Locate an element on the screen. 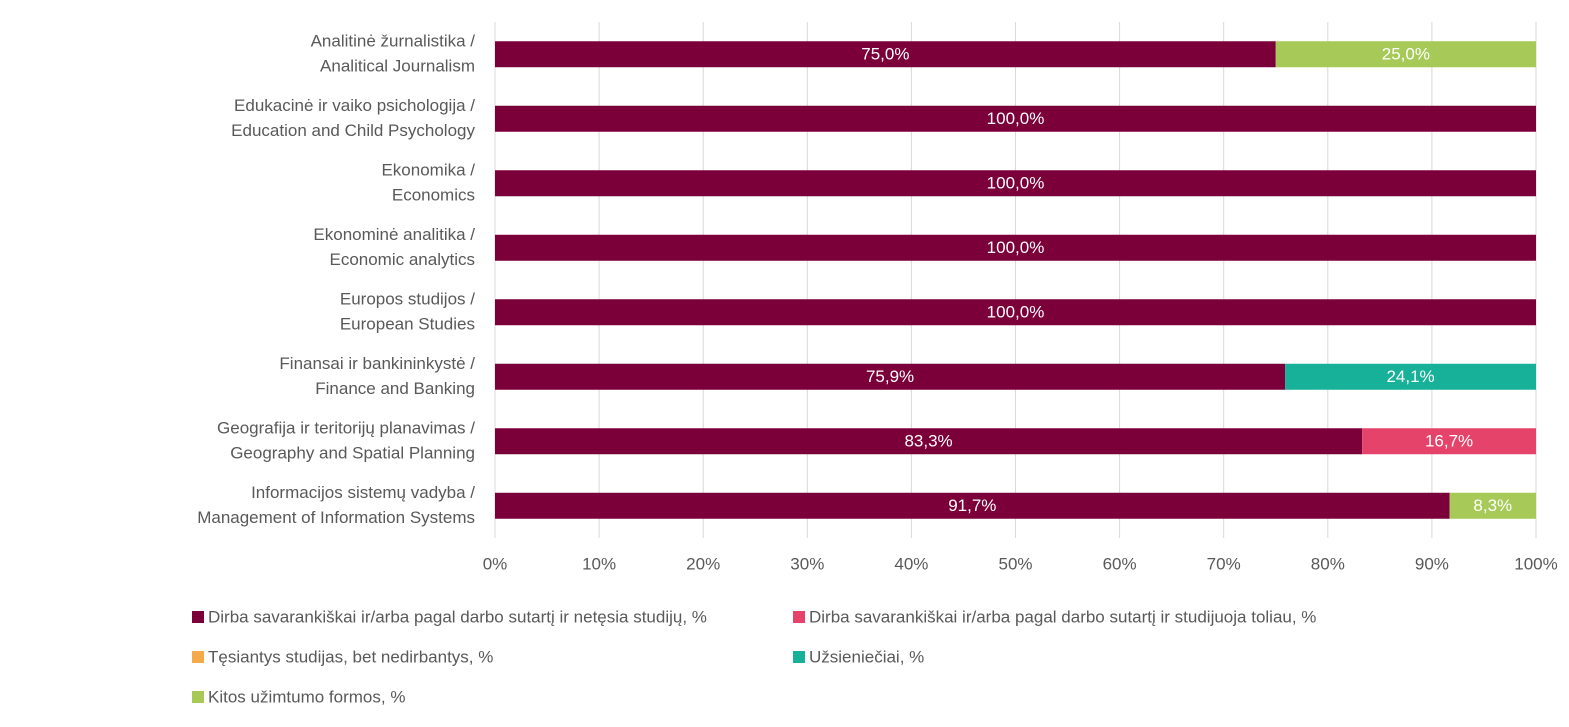 The height and width of the screenshot is (727, 1569). y-tick-label: Analitinė žurnalistika / is located at coordinates (393, 41).